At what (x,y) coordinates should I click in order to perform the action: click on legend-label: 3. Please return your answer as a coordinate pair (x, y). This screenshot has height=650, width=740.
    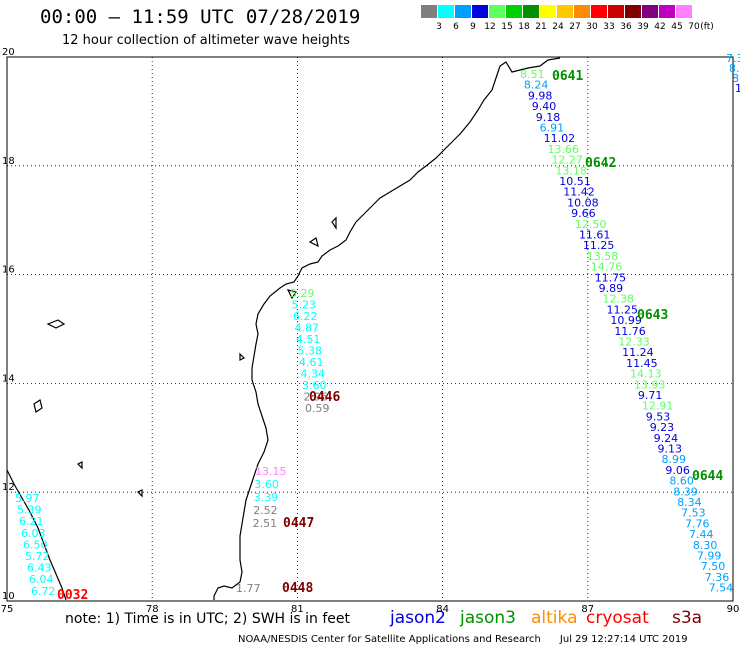
    Looking at the image, I should click on (439, 27).